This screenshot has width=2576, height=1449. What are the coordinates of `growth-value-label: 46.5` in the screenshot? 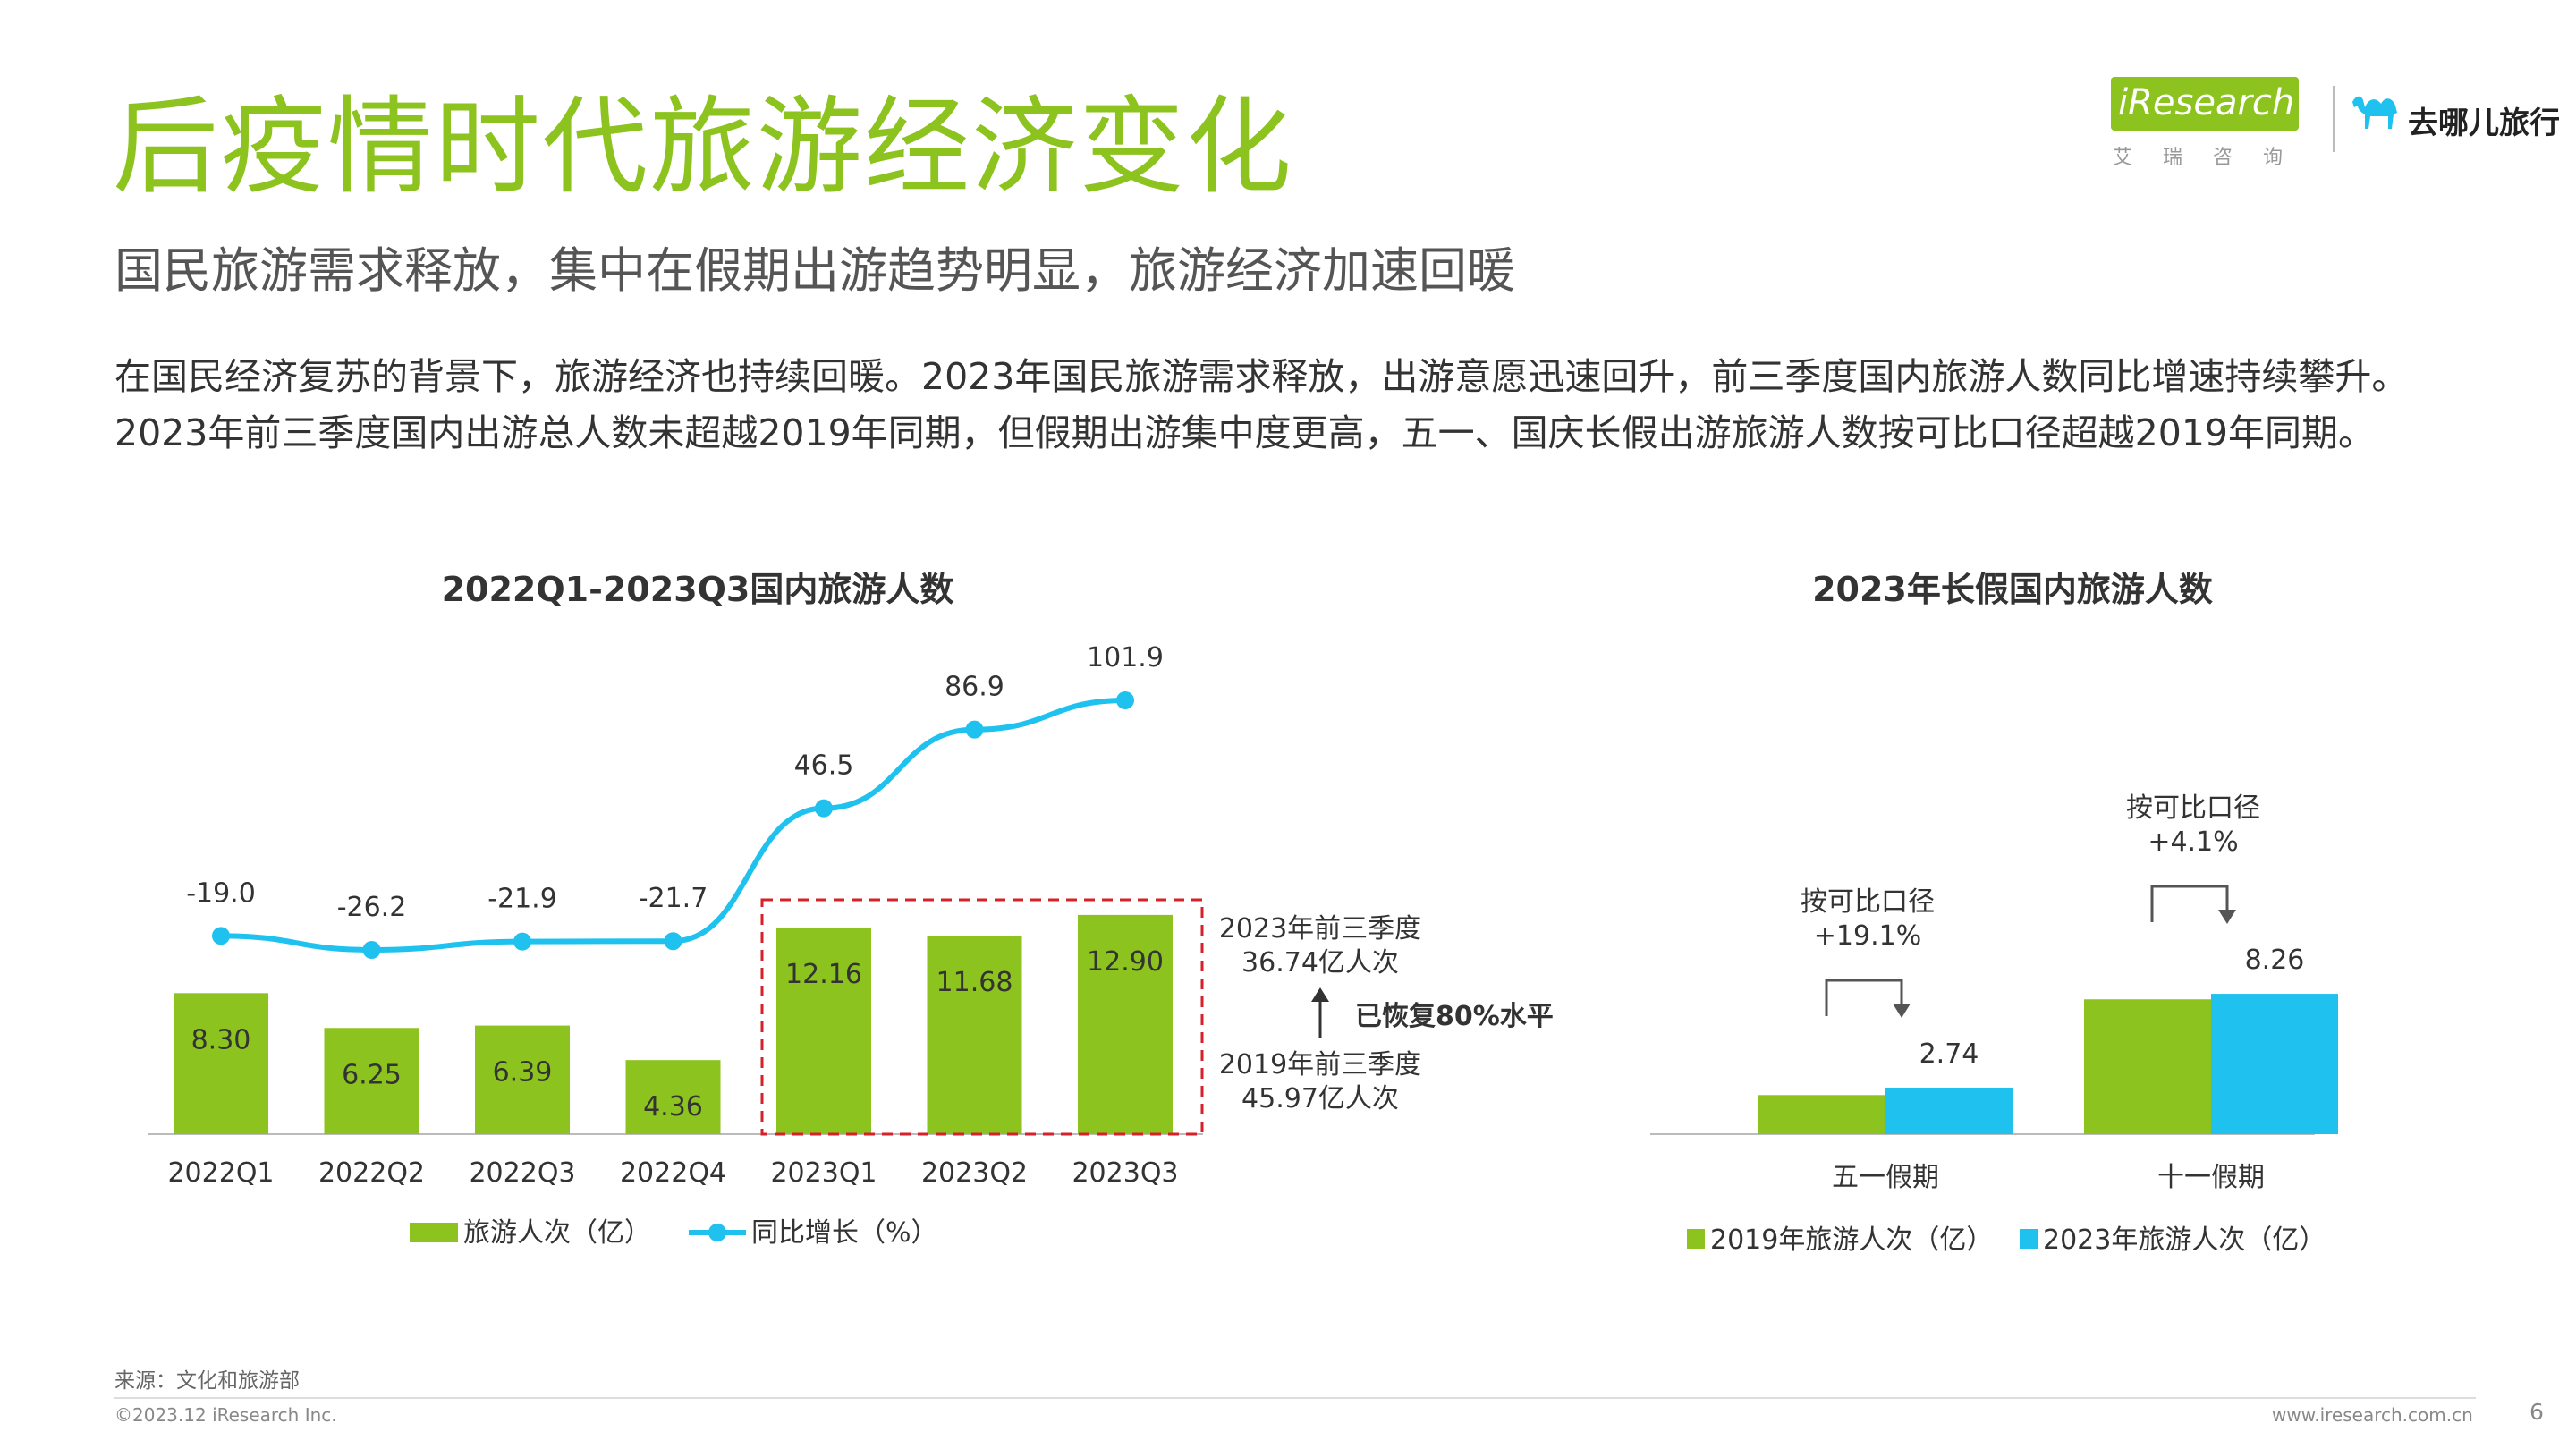 It's located at (824, 766).